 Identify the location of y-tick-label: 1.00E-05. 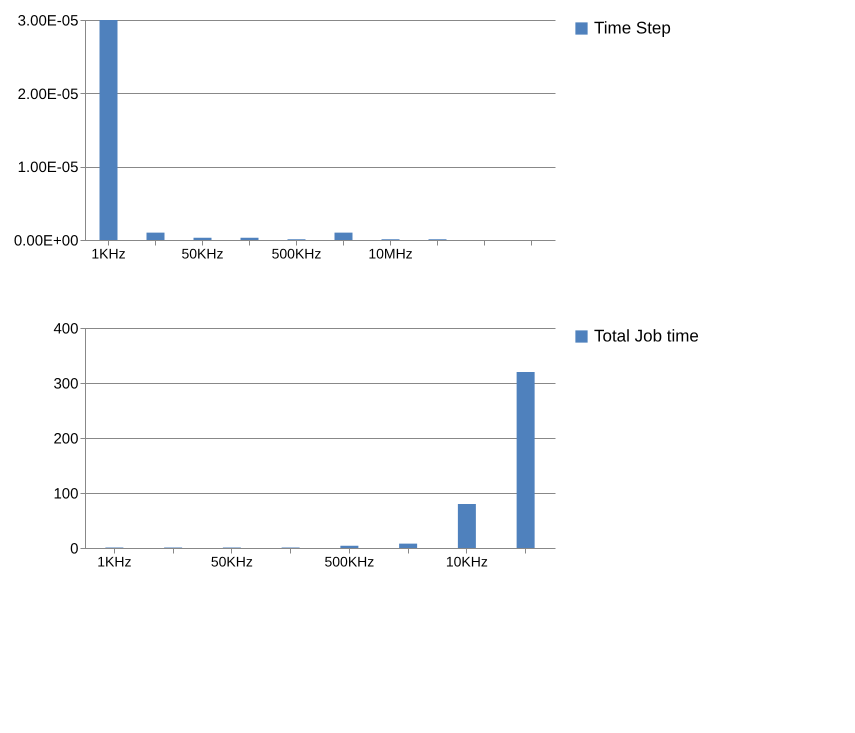
(48, 167).